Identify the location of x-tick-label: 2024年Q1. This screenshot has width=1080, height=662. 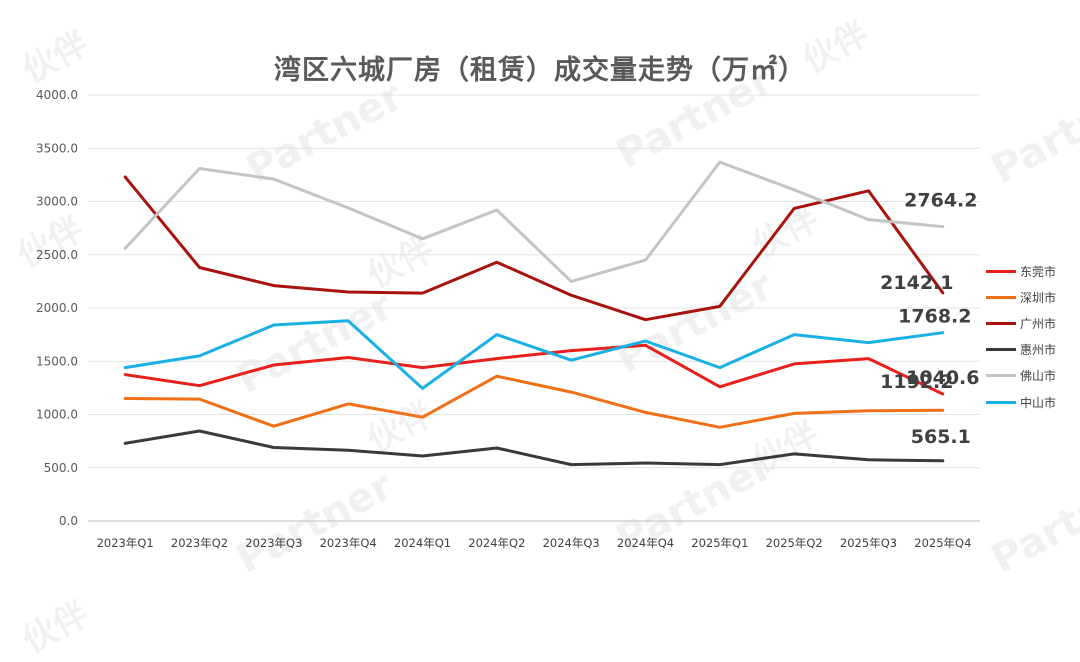
(422, 543).